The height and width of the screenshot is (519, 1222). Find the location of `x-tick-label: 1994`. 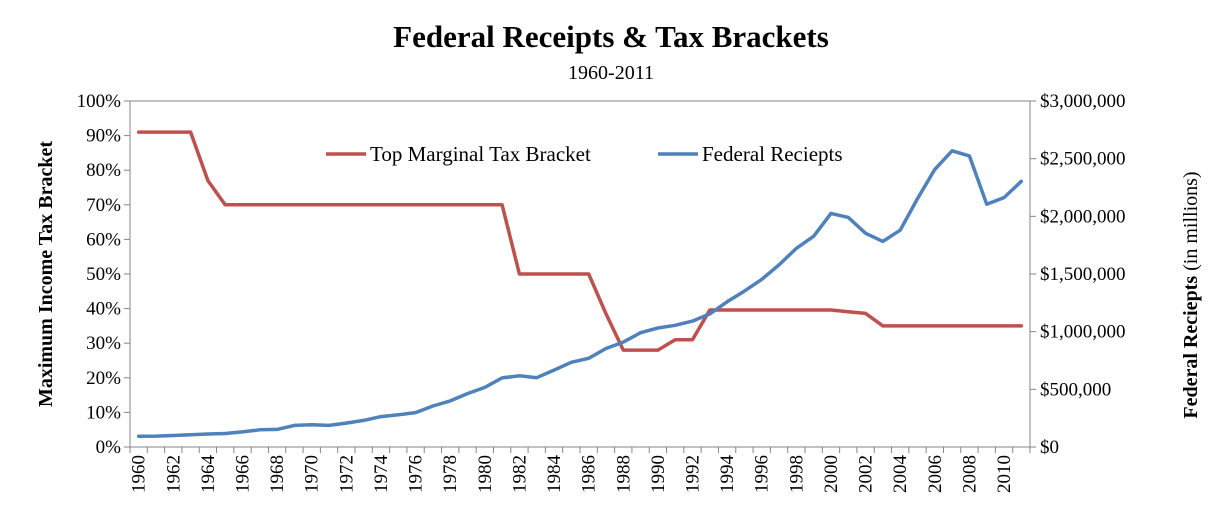

x-tick-label: 1994 is located at coordinates (727, 474).